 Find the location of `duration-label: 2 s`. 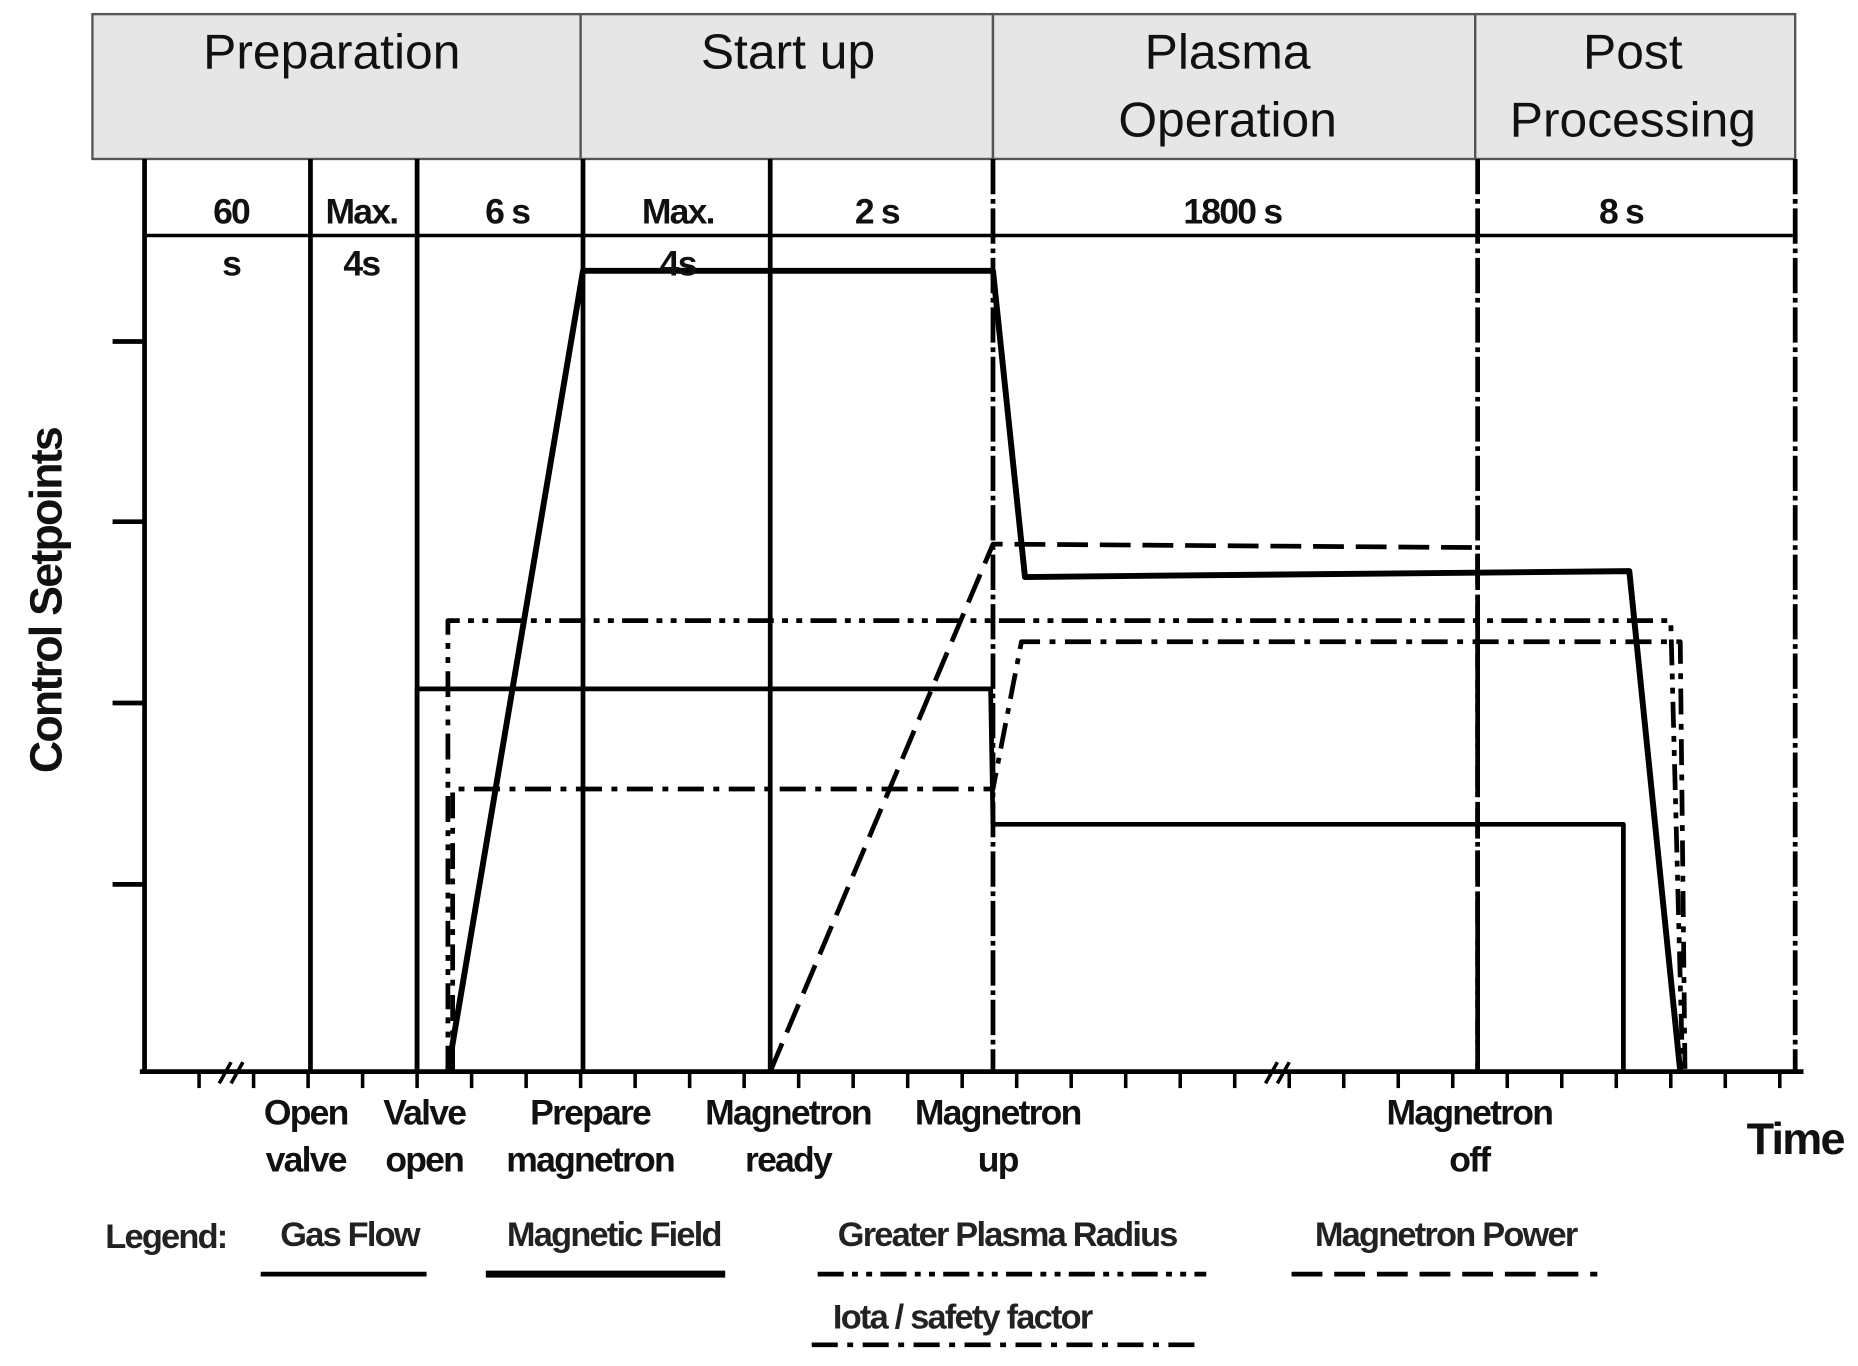

duration-label: 2 s is located at coordinates (877, 212).